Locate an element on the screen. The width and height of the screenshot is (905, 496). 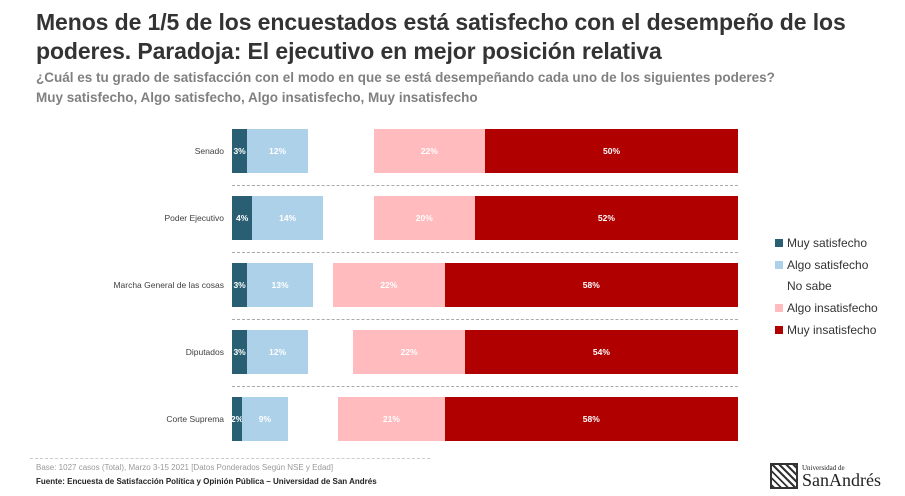
data-label: 21% is located at coordinates (391, 419).